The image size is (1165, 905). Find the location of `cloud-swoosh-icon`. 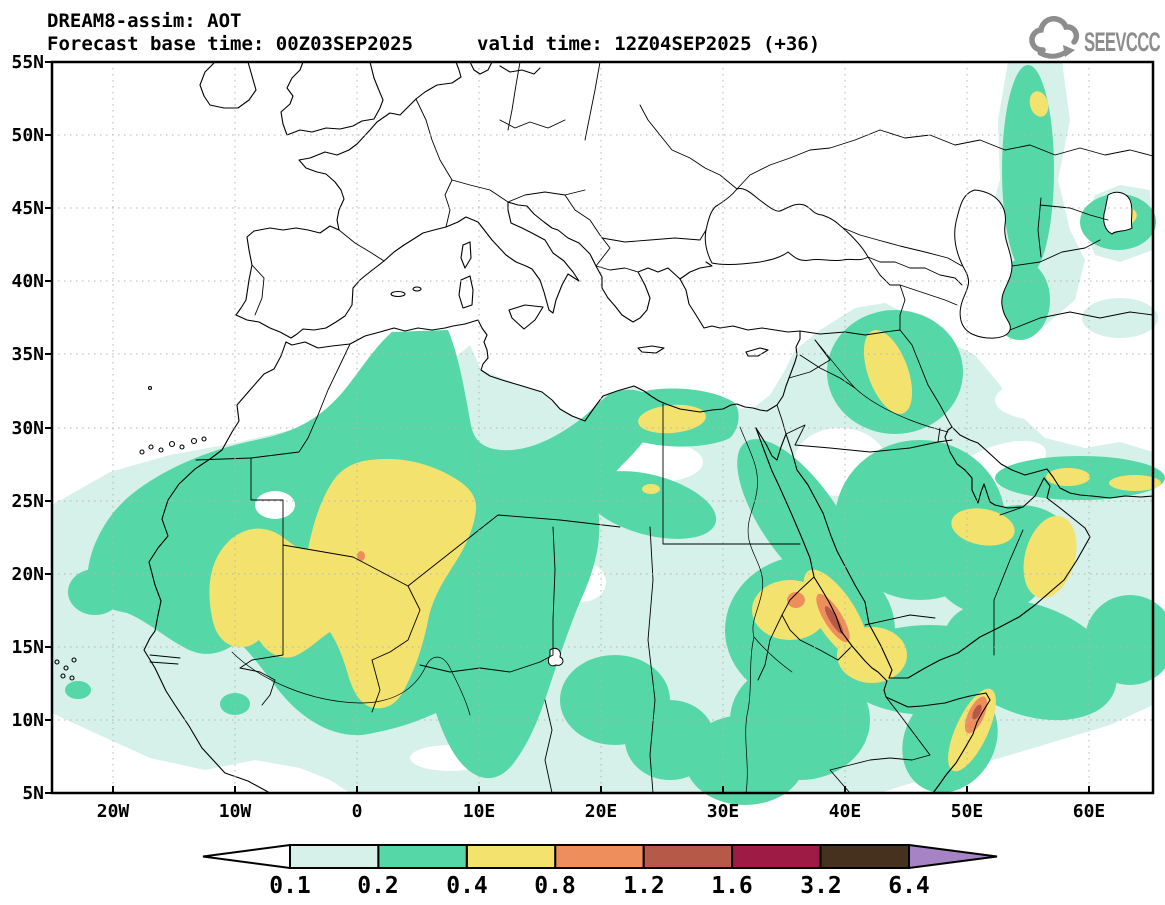

cloud-swoosh-icon is located at coordinates (1053, 54).